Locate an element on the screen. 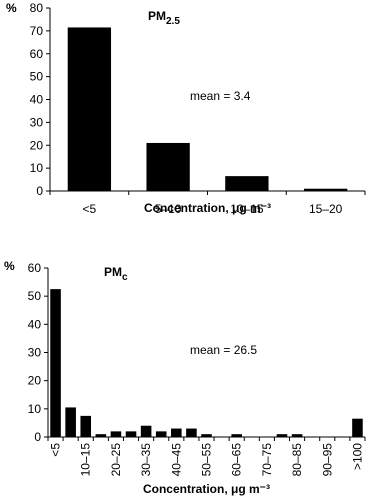  x-tick-label: >100 is located at coordinates (357, 456).